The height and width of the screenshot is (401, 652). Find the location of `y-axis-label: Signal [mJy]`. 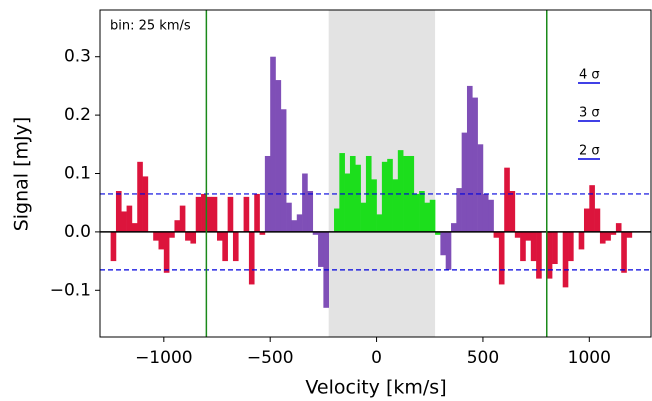

y-axis-label: Signal [mJy] is located at coordinates (22, 174).